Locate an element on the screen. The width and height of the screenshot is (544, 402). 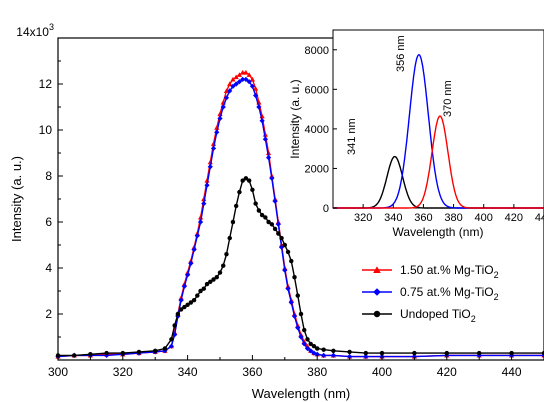
inset-y-tick-label: 8000 is located at coordinates (317, 51).